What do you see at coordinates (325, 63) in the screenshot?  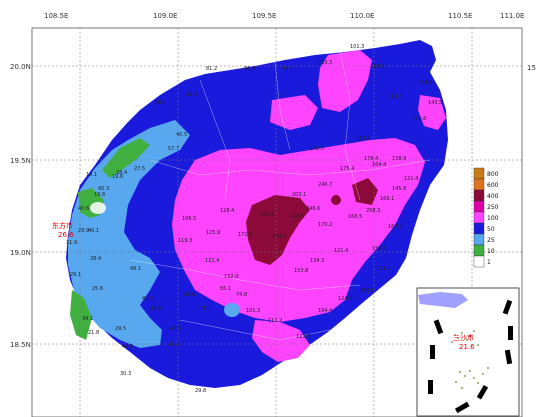 I see `station-value: 103.3` at bounding box center [325, 63].